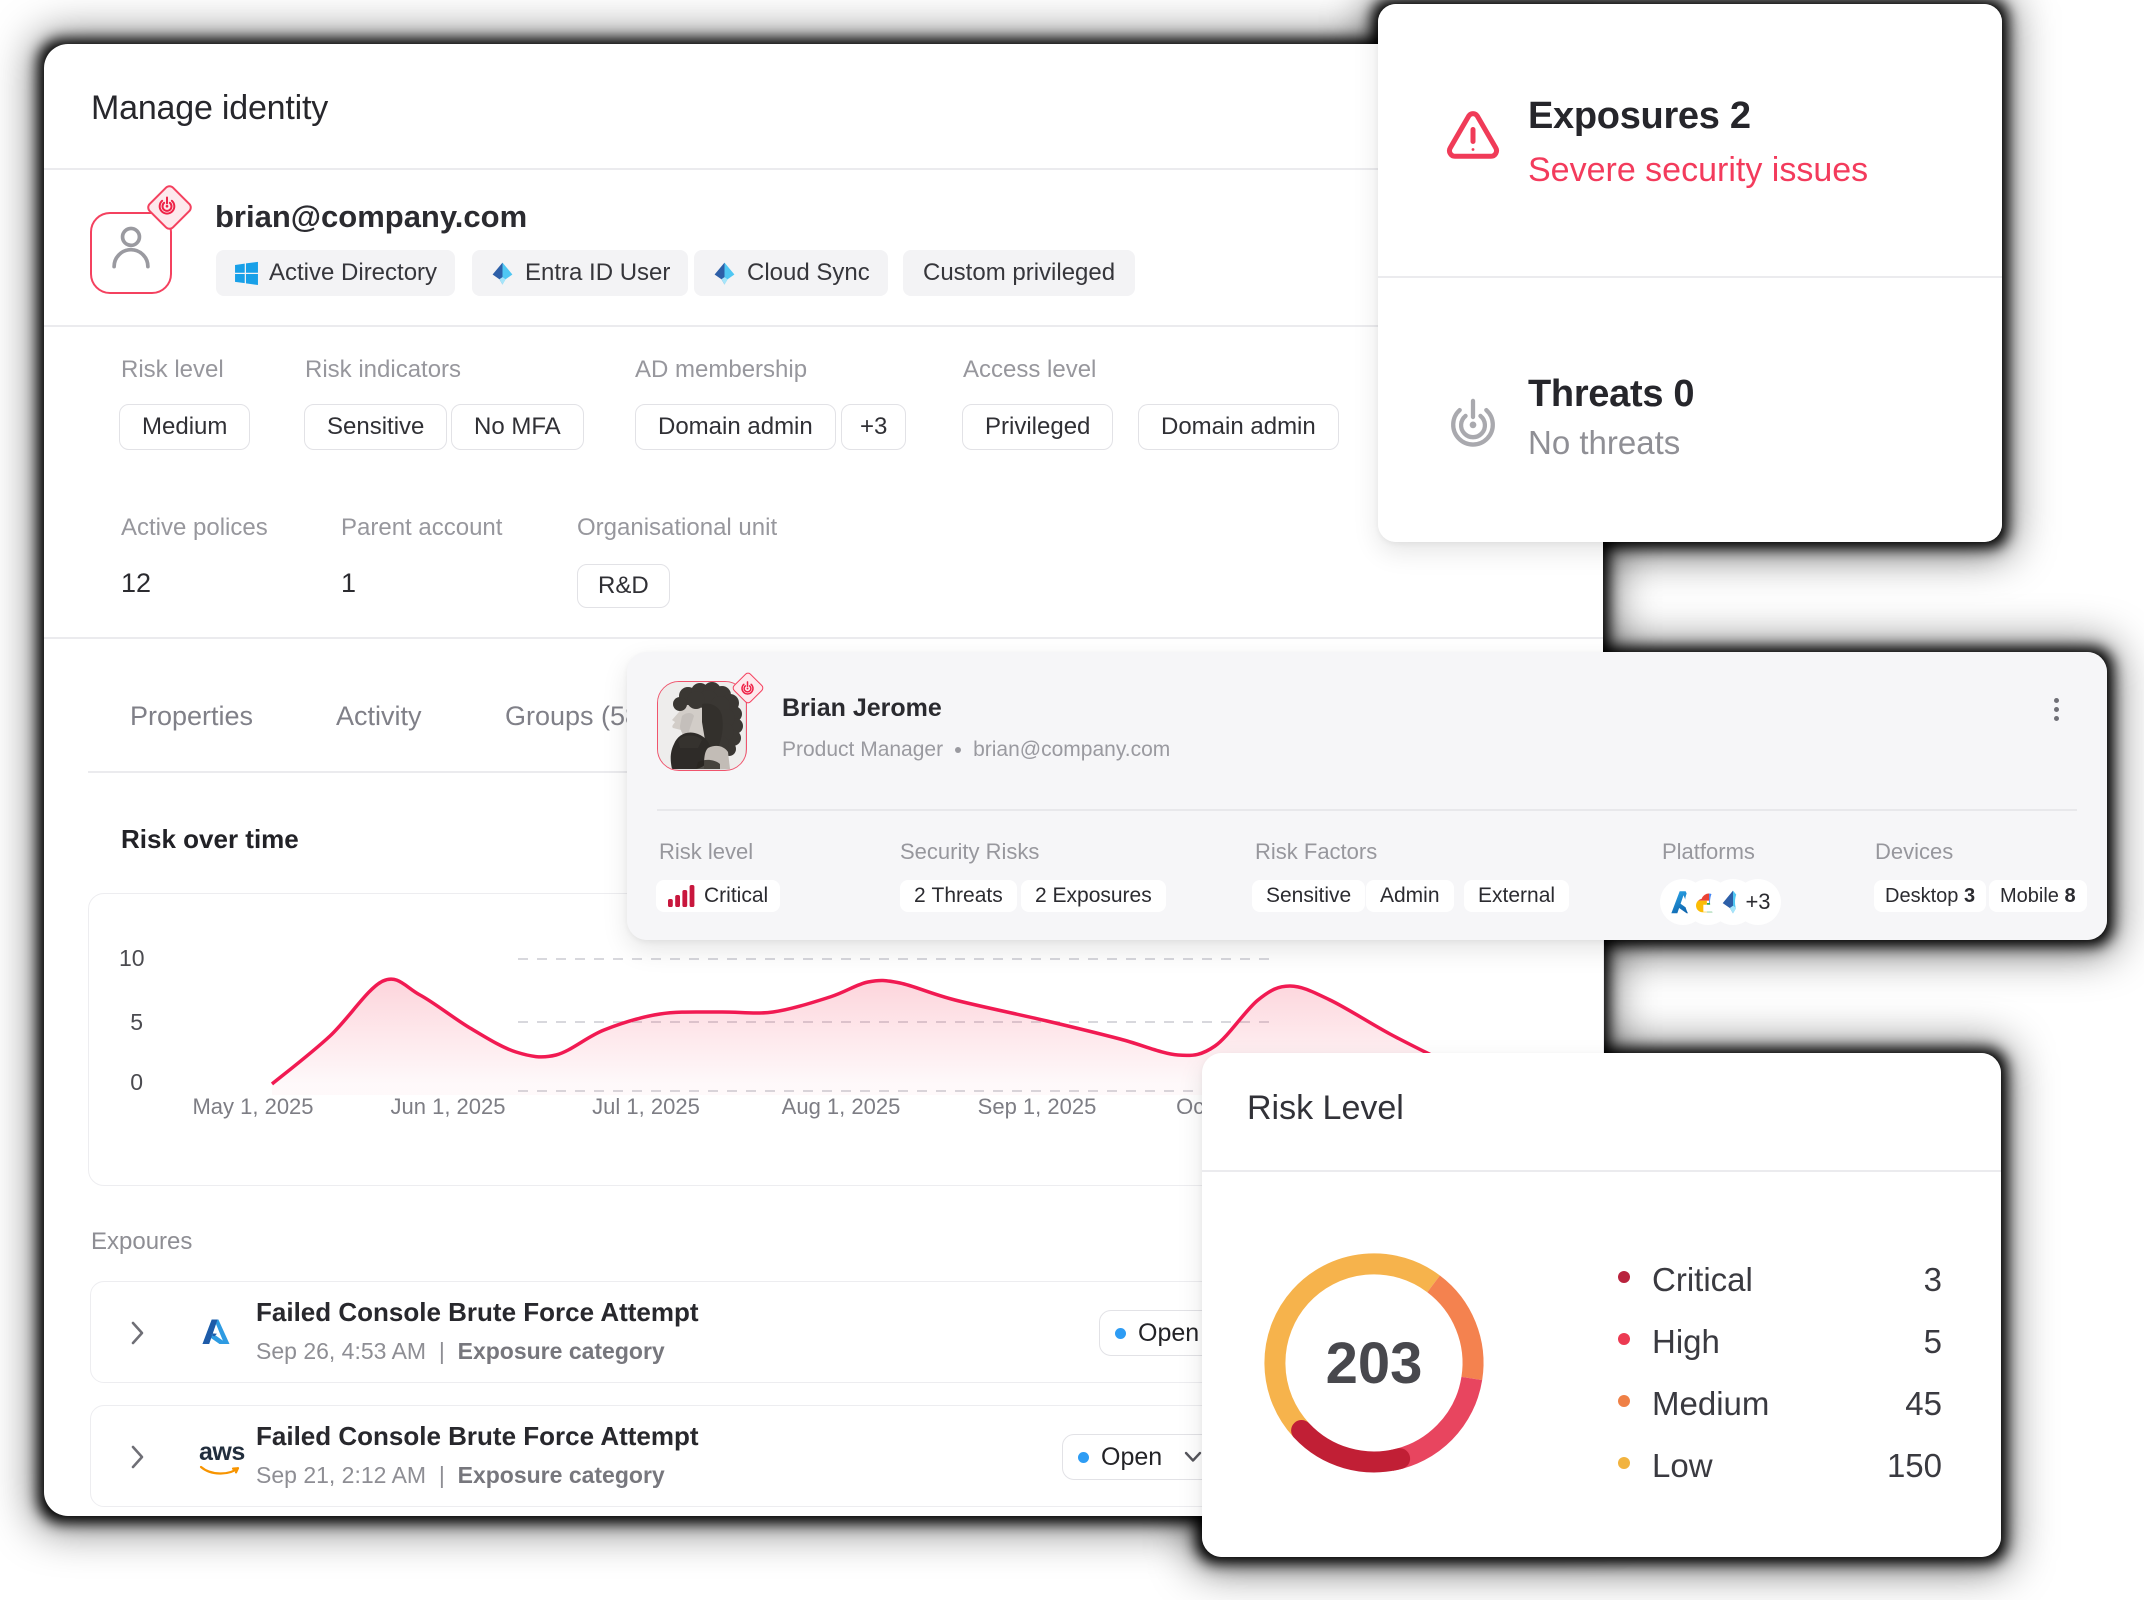 Image resolution: width=2144 pixels, height=1600 pixels. What do you see at coordinates (1374, 1363) in the screenshot?
I see `svg-text: 203` at bounding box center [1374, 1363].